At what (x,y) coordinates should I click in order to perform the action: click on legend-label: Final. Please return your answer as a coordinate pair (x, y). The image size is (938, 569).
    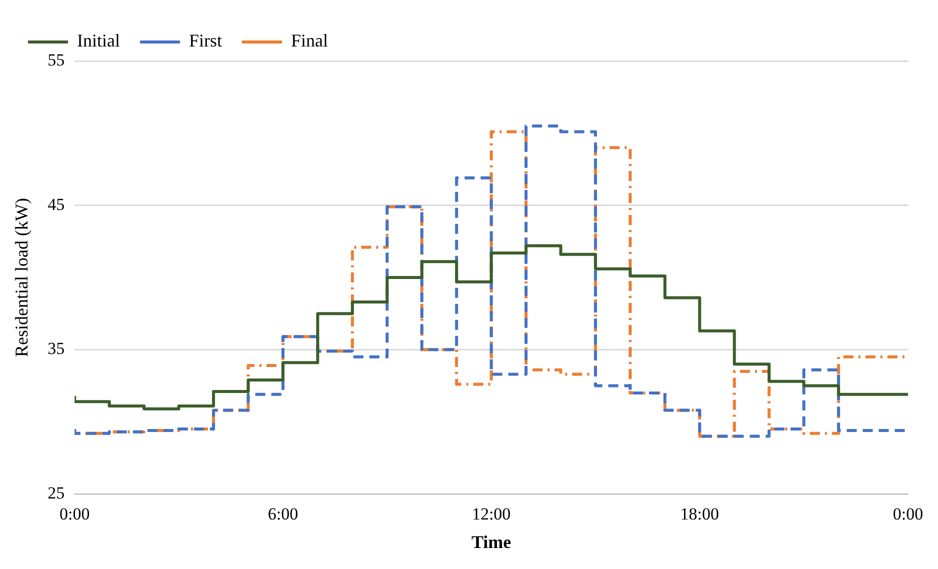
    Looking at the image, I should click on (309, 40).